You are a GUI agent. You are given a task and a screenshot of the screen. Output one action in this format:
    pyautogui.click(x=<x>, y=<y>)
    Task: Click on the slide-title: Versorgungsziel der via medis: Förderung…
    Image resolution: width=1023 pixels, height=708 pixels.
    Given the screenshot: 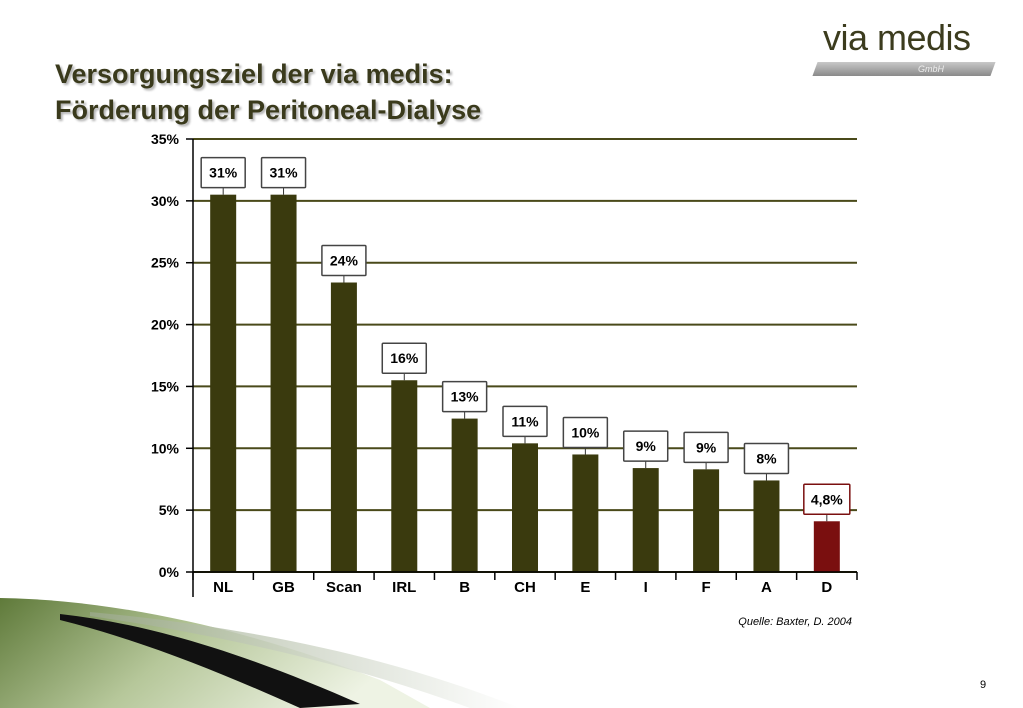 What is the action you would take?
    pyautogui.click(x=268, y=92)
    